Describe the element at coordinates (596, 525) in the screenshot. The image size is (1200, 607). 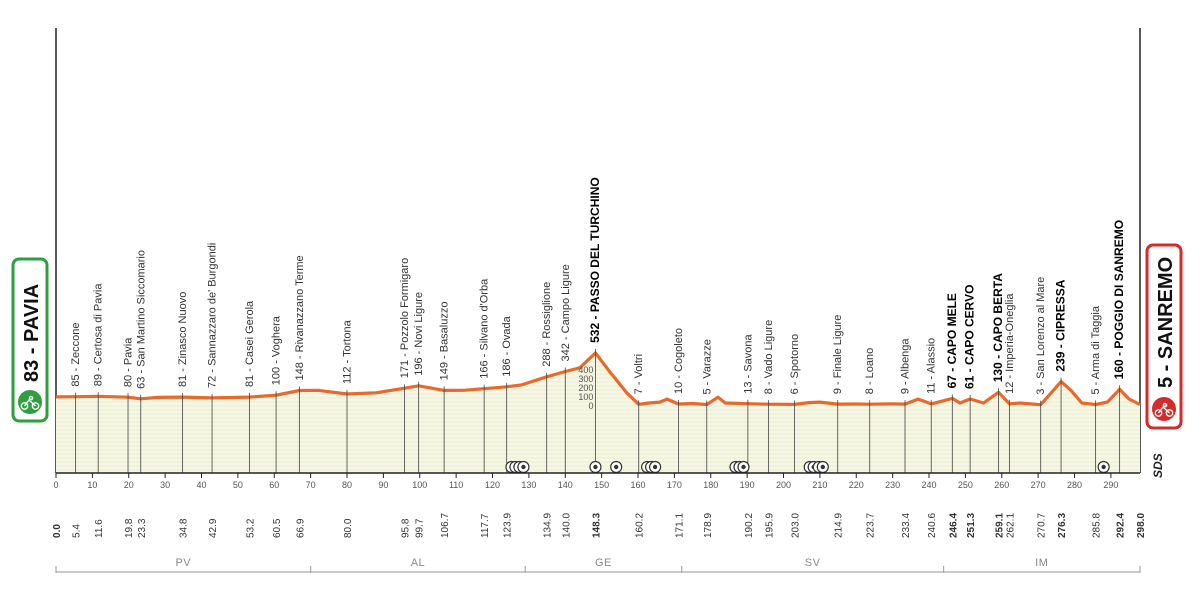
I see `km-label: 148.3` at that location.